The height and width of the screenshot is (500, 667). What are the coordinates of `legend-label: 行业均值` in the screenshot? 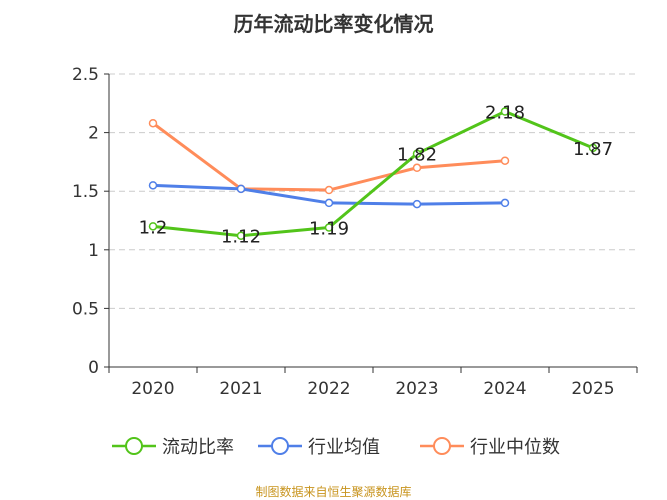 It's located at (344, 447).